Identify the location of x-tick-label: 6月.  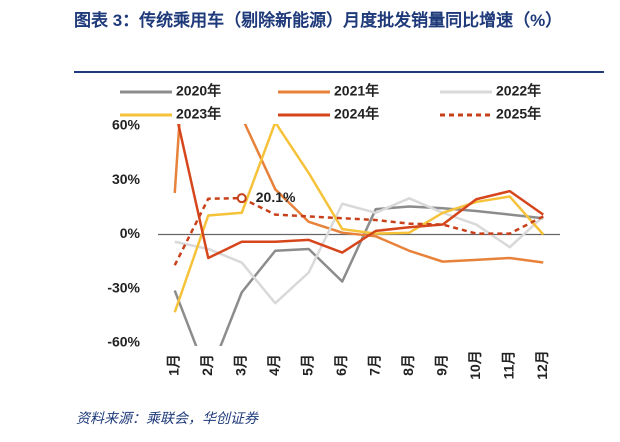
(341, 365).